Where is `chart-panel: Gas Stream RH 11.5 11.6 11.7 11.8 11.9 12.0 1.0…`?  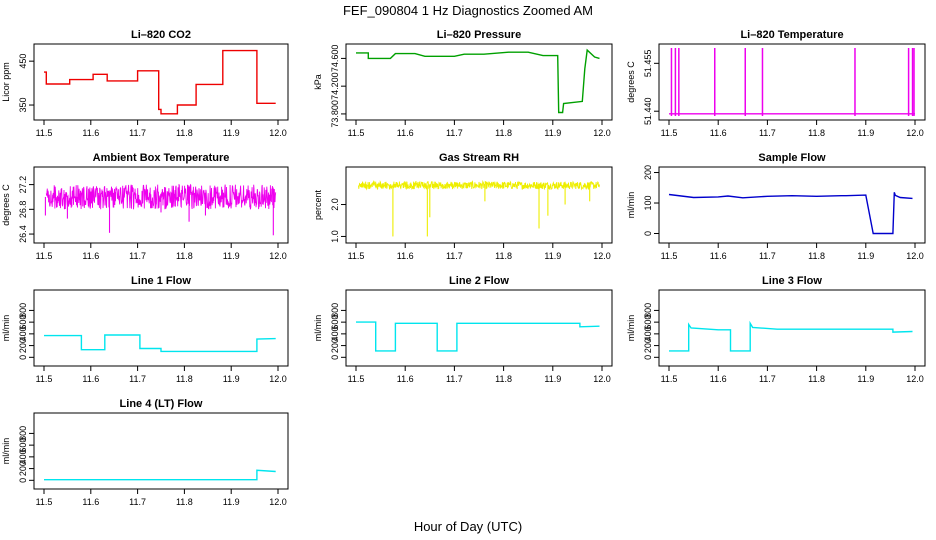 chart-panel: Gas Stream RH 11.5 11.6 11.7 11.8 11.9 12.0 1.0… is located at coordinates (463, 206).